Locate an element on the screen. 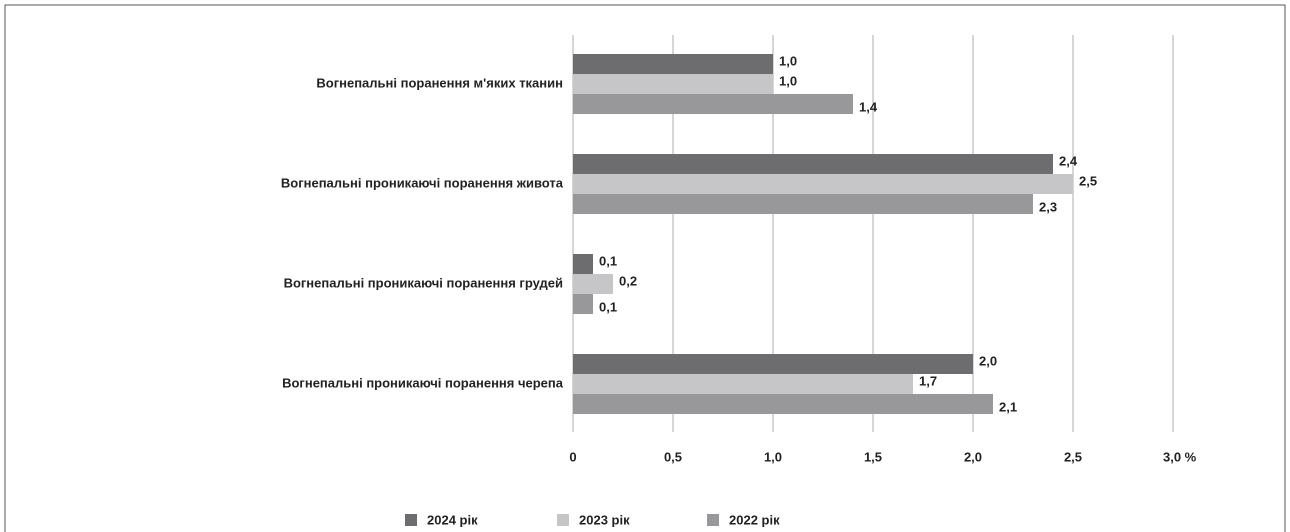  value-label: 2,0 is located at coordinates (988, 360).